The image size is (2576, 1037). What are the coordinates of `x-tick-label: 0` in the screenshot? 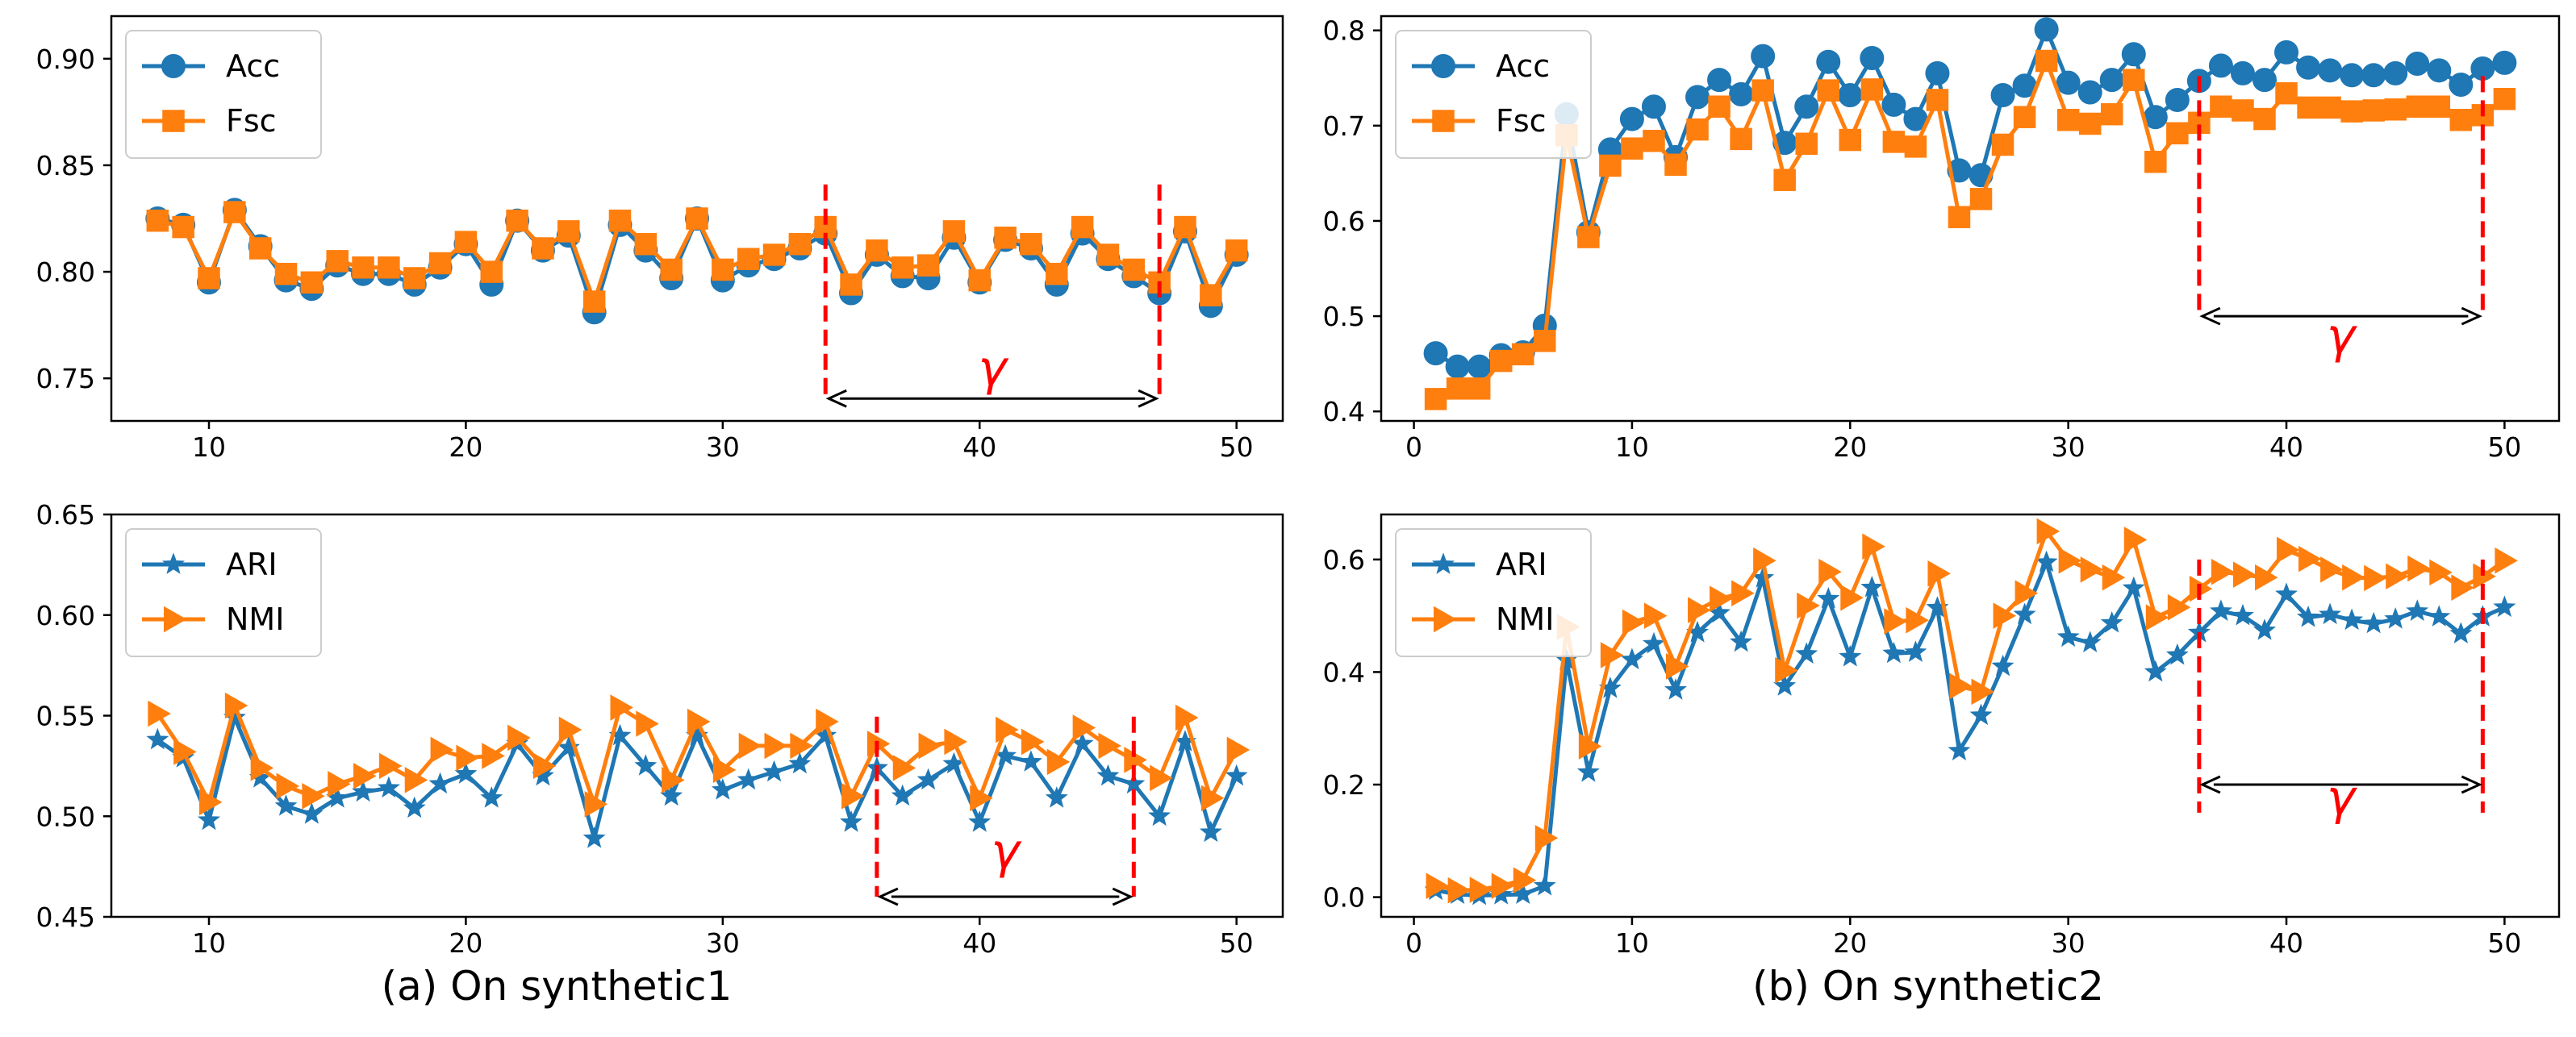 It's located at (1413, 943).